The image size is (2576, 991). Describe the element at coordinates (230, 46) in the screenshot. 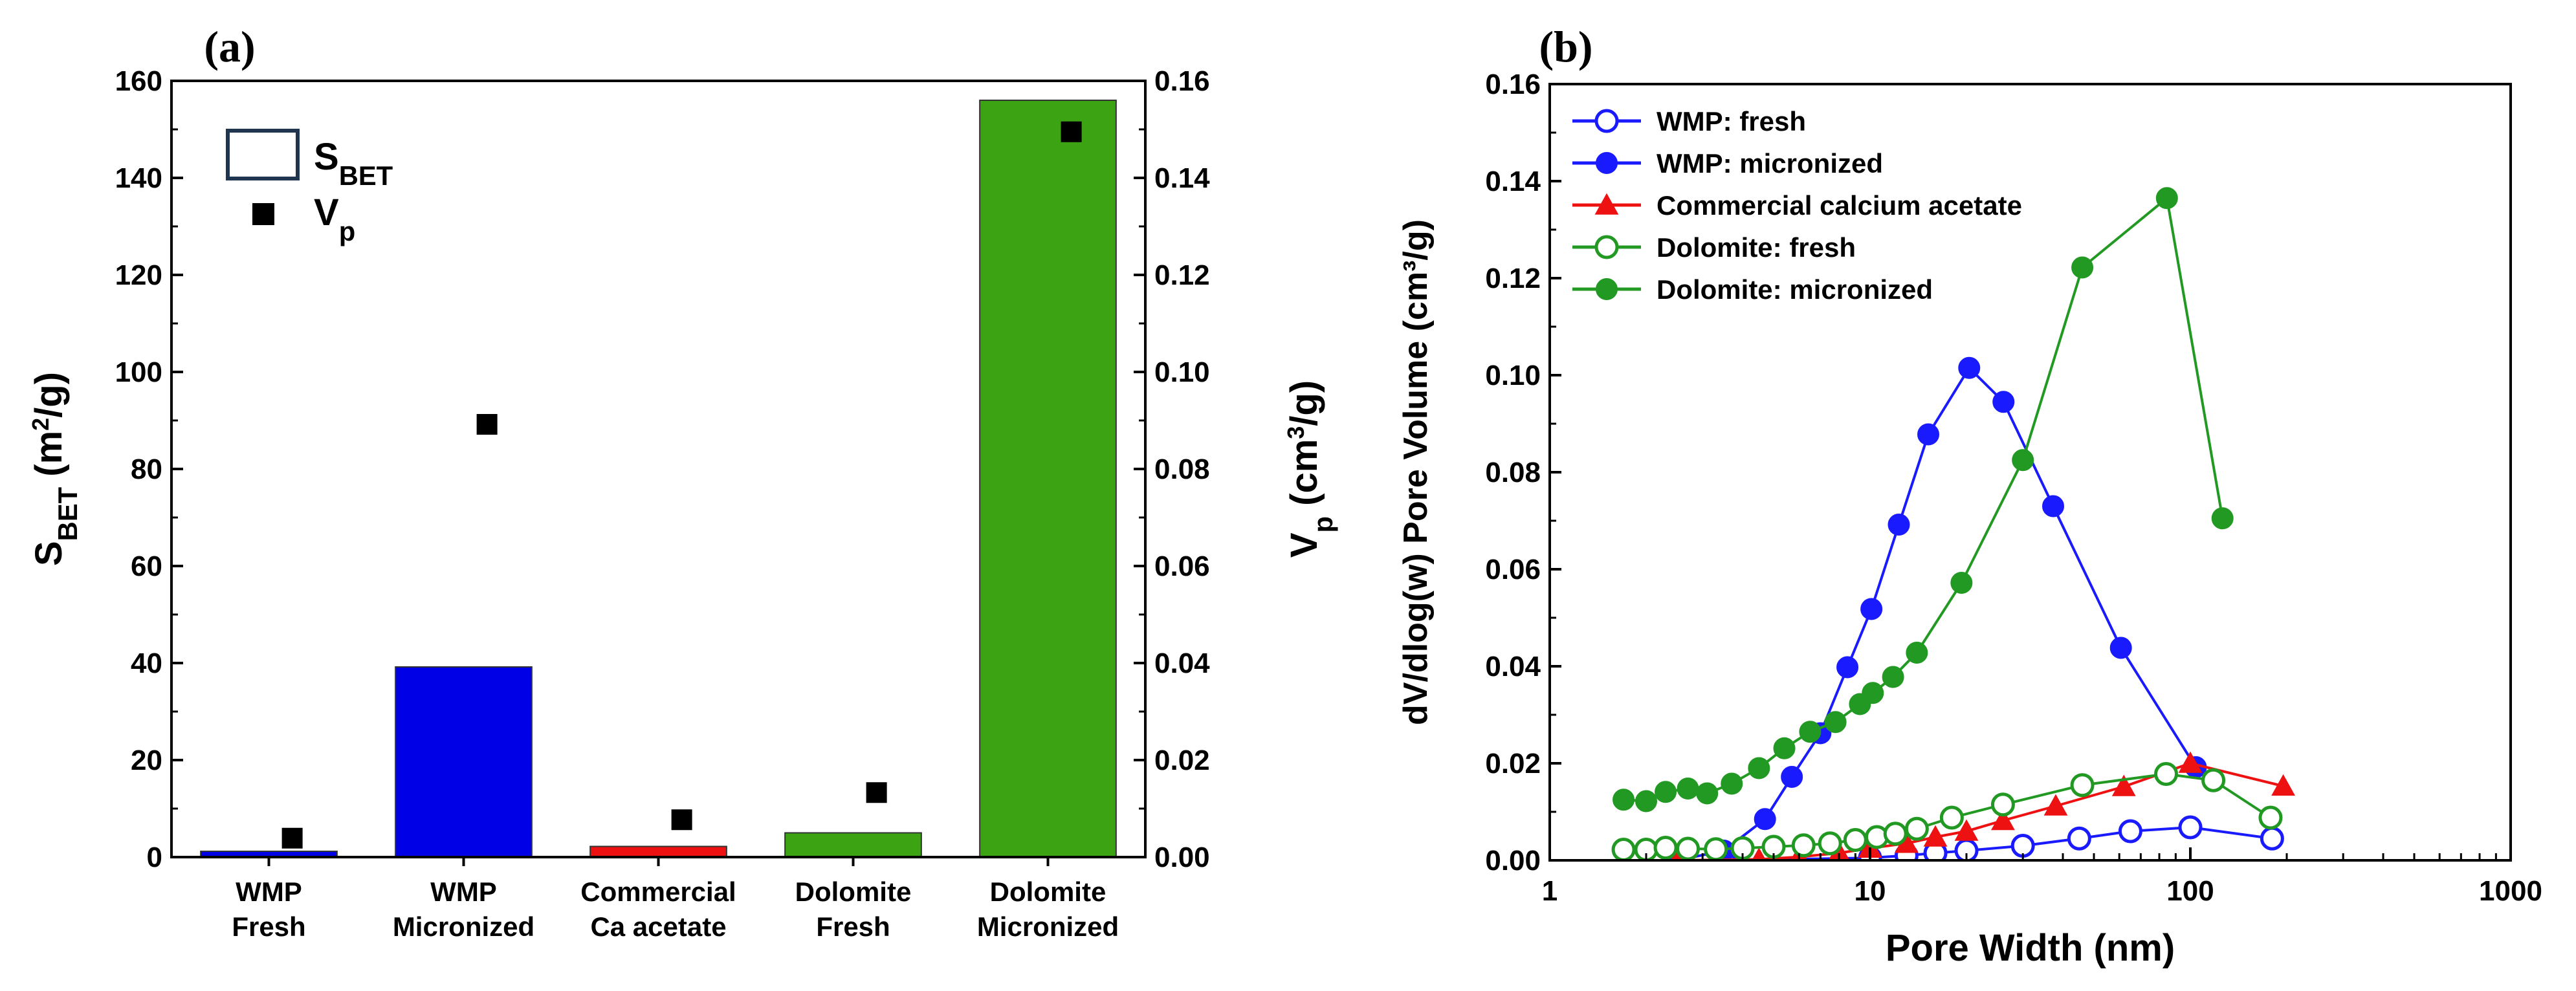

I see `panel-label-a: (a)` at that location.